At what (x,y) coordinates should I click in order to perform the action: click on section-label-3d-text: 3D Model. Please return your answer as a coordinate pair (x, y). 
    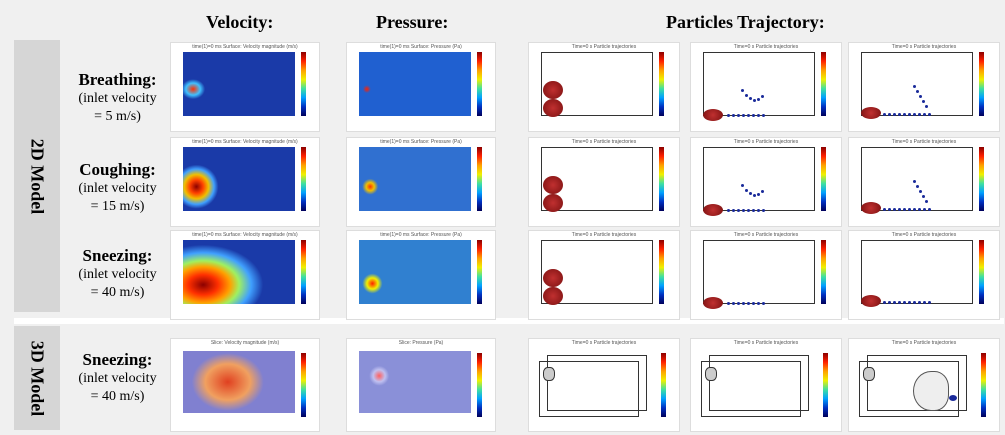
    Looking at the image, I should click on (37, 378).